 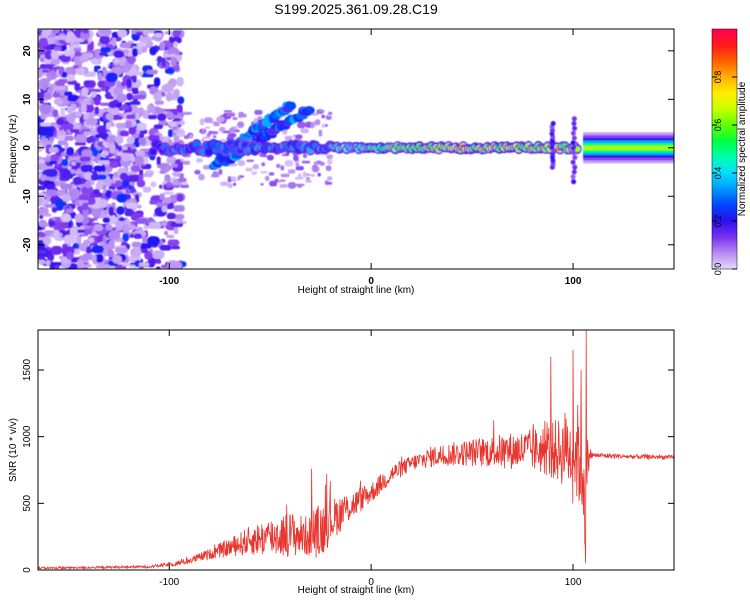 I want to click on colorbar-ticks: 0.0 0.2 0.4 0.6 0.8, so click(x=724, y=173).